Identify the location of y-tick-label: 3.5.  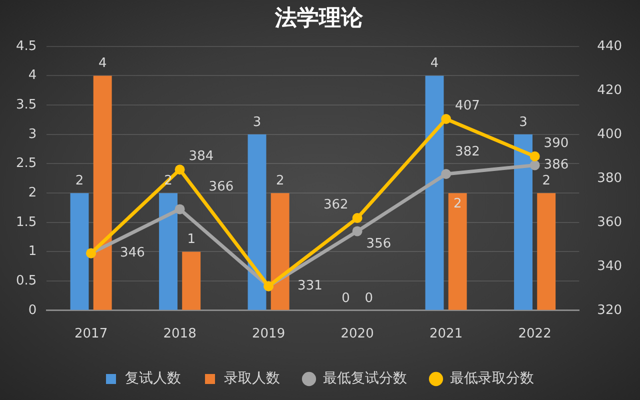
(26, 104).